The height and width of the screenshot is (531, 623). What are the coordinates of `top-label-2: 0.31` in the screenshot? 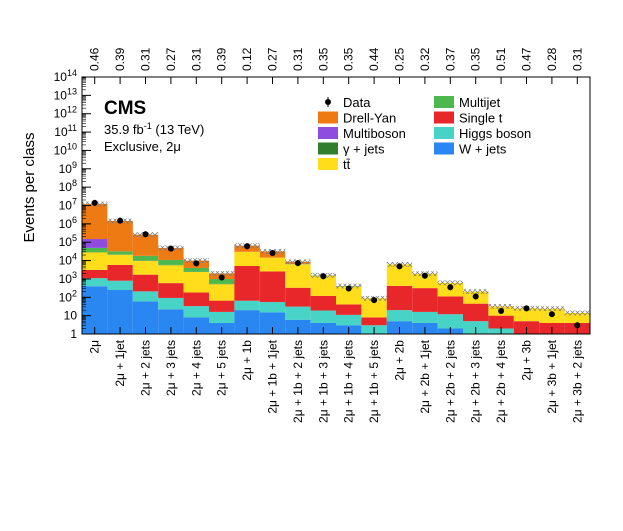 It's located at (146, 59).